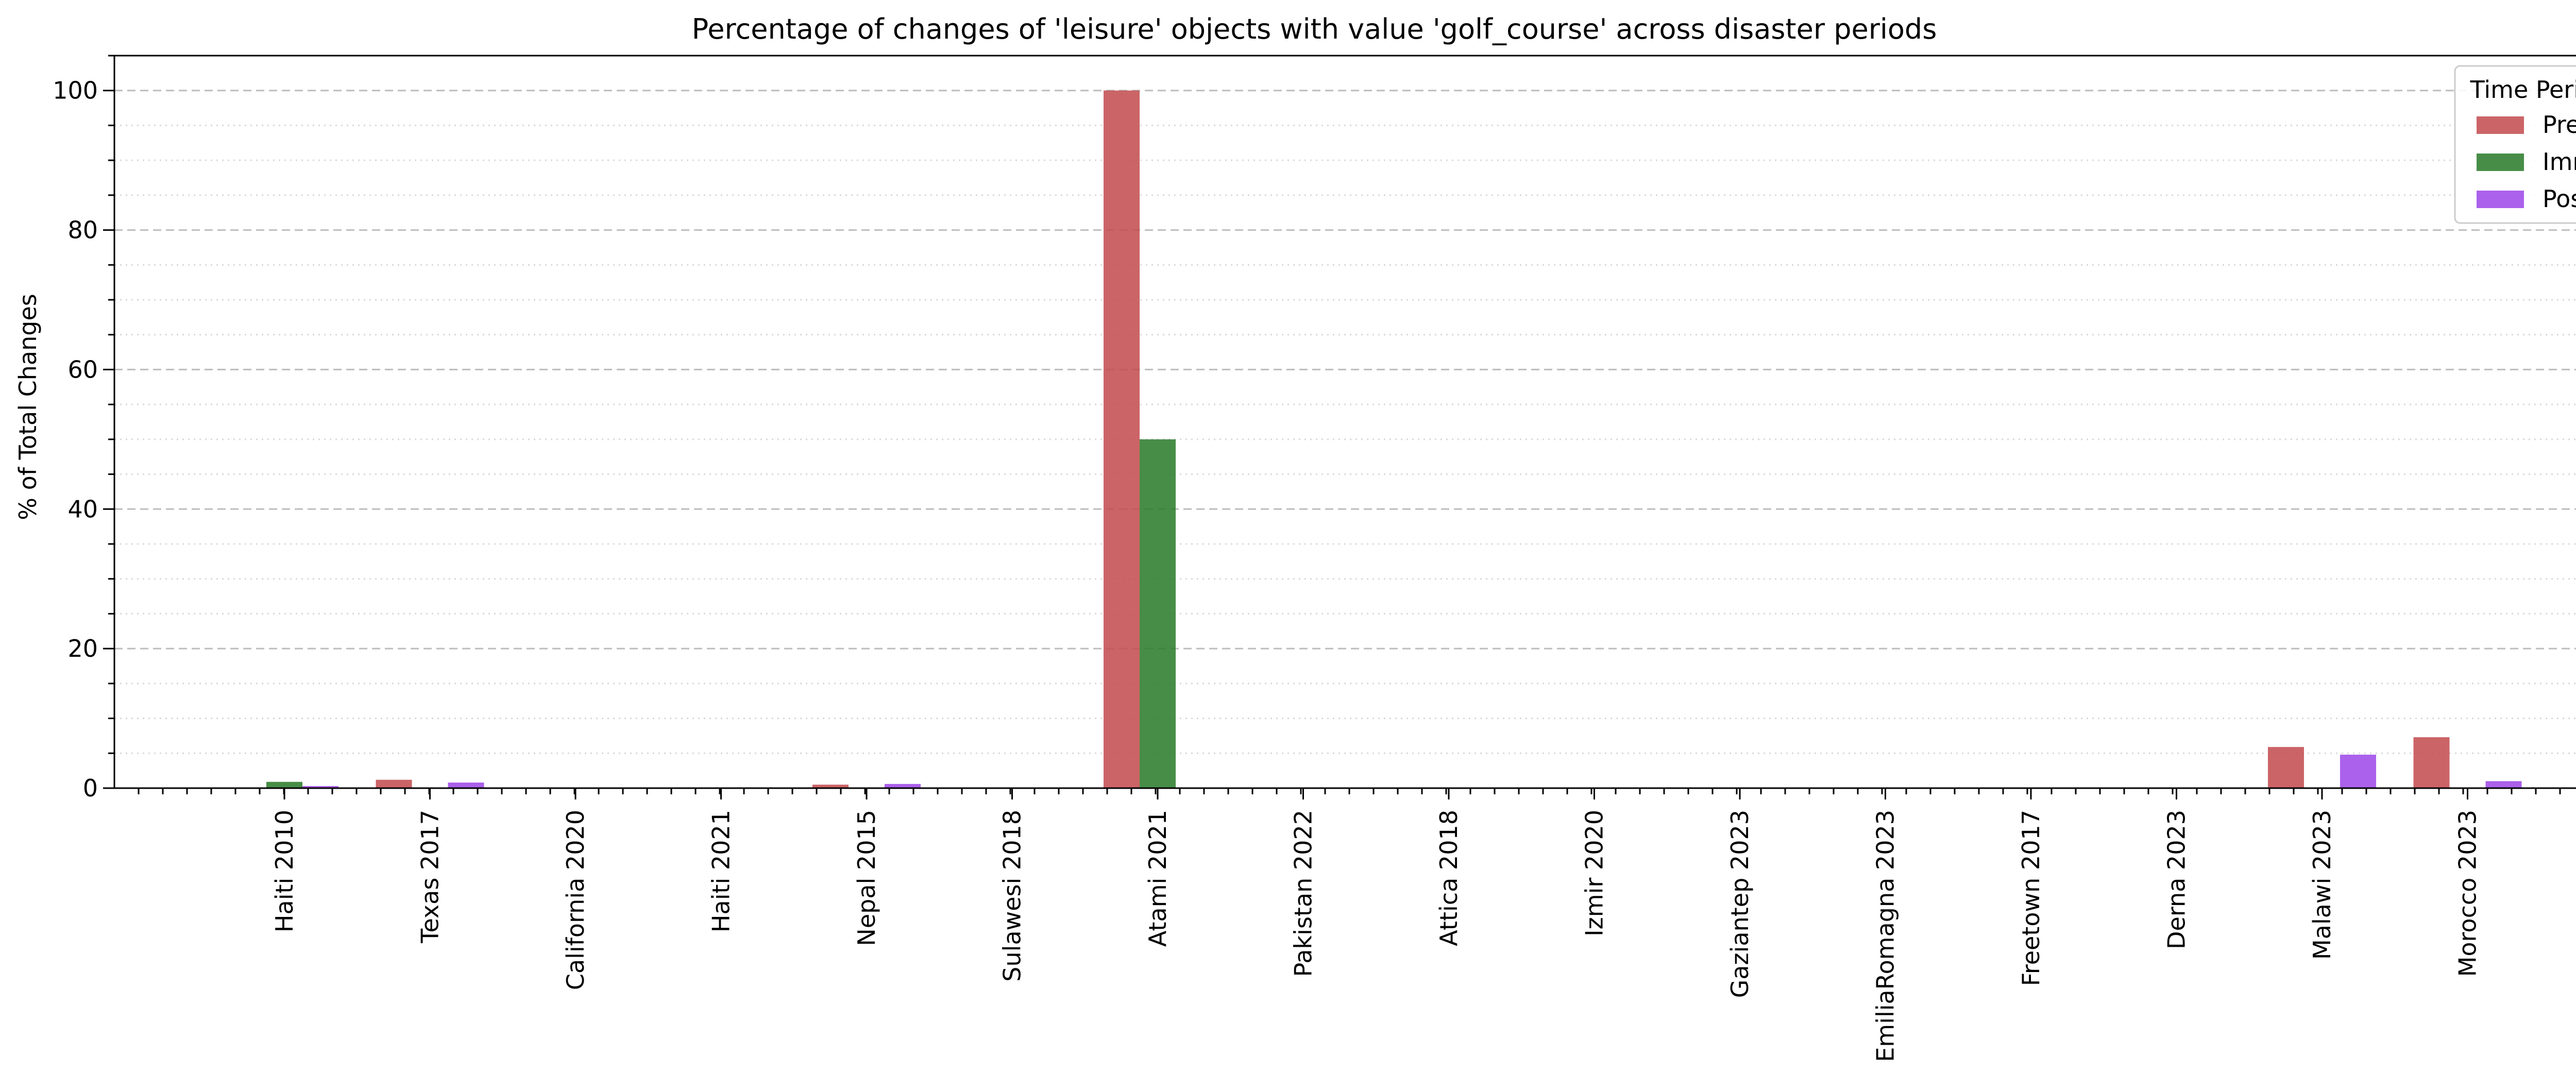 The width and height of the screenshot is (2576, 1090). What do you see at coordinates (575, 900) in the screenshot?
I see `x-tick-label: California 2020` at bounding box center [575, 900].